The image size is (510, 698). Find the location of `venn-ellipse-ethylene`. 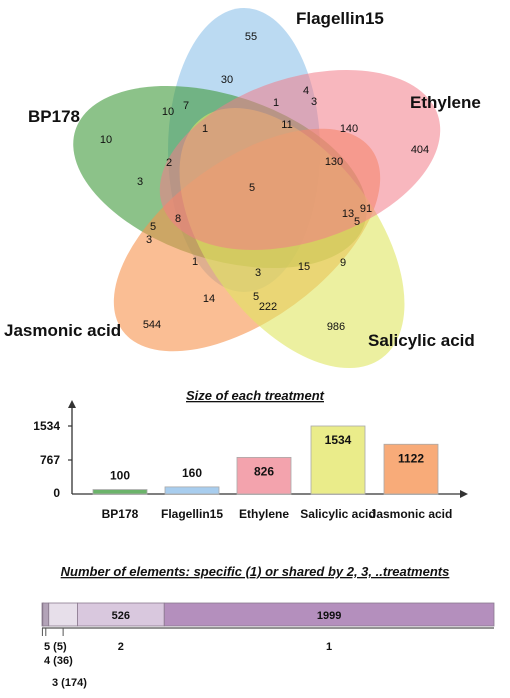

venn-ellipse-ethylene is located at coordinates (300, 160).